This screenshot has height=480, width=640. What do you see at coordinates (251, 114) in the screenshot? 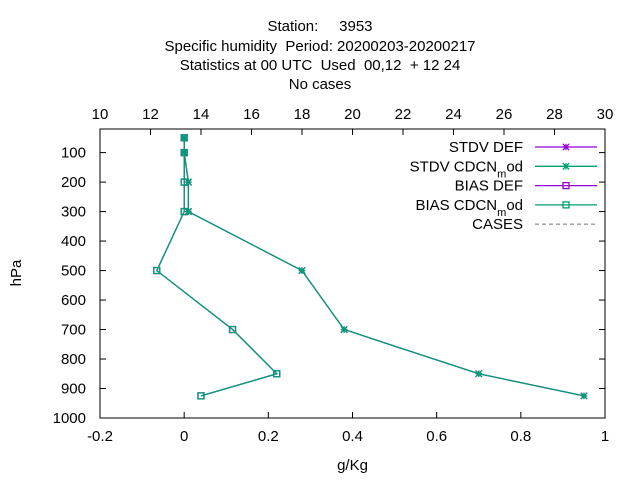
I see `x2-tick-label-3: 16` at bounding box center [251, 114].